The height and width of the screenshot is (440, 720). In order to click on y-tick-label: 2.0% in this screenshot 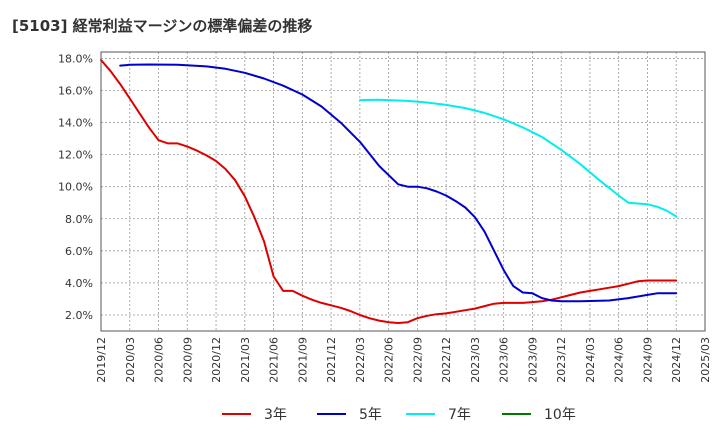, I will do `click(79, 315)`.